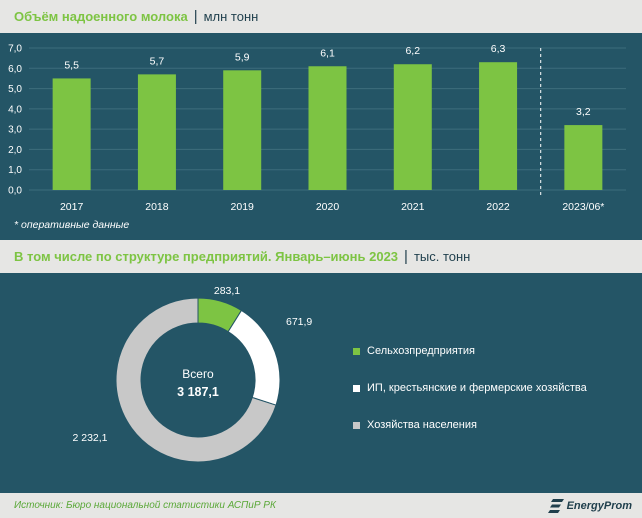 This screenshot has width=642, height=518. Describe the element at coordinates (15, 69) in the screenshot. I see `y-tick-label: 6,0` at that location.